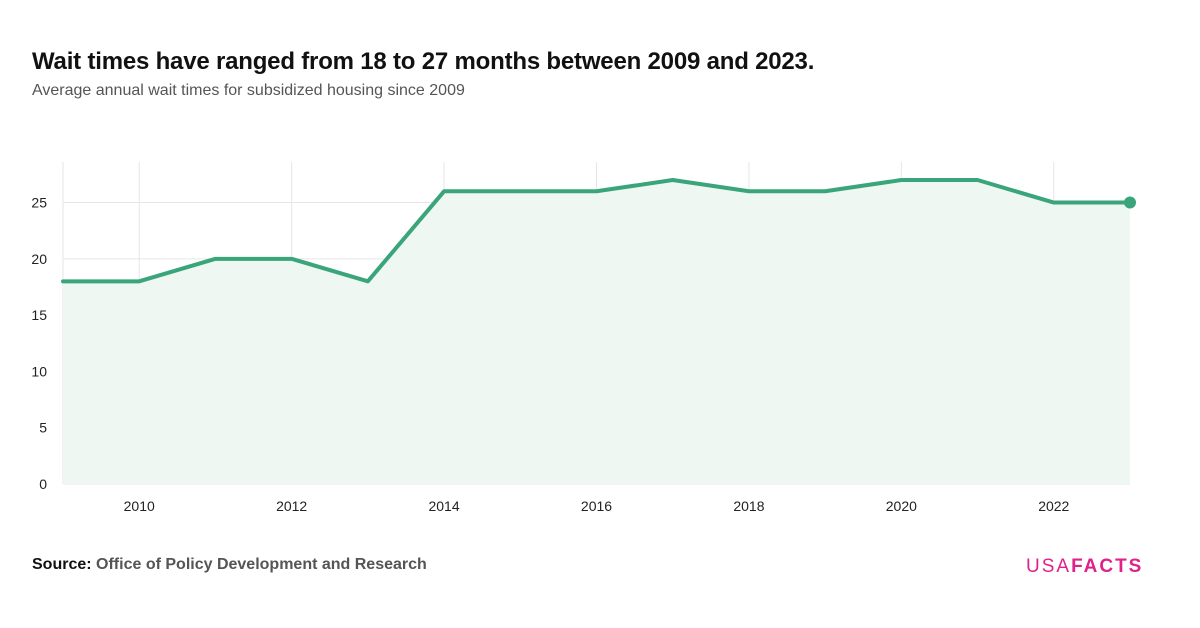 The image size is (1200, 628). Describe the element at coordinates (39, 315) in the screenshot. I see `y-tick-label: 15` at that location.